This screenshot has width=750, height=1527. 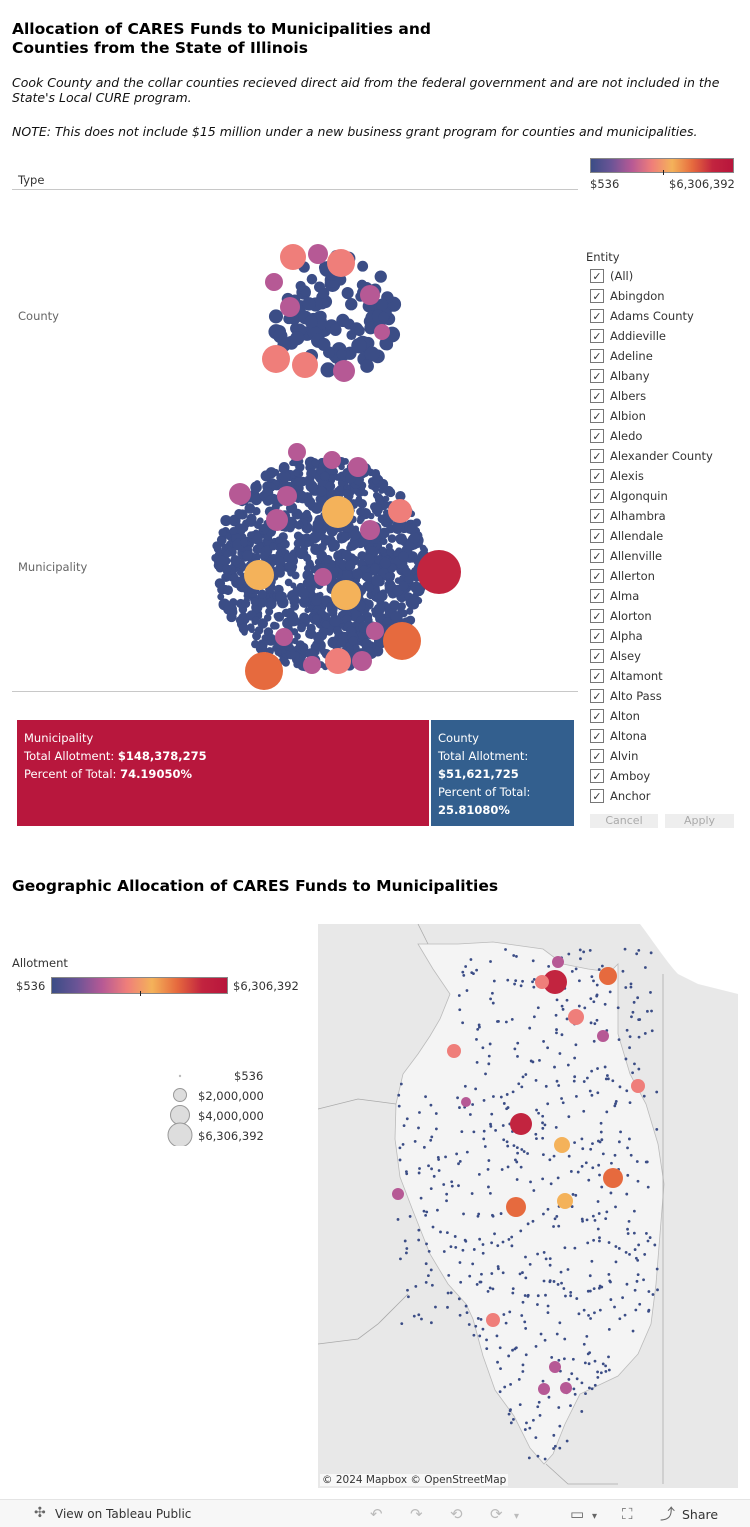 What do you see at coordinates (616, 436) in the screenshot?
I see `entity-filter-item: ✓ Aledo` at bounding box center [616, 436].